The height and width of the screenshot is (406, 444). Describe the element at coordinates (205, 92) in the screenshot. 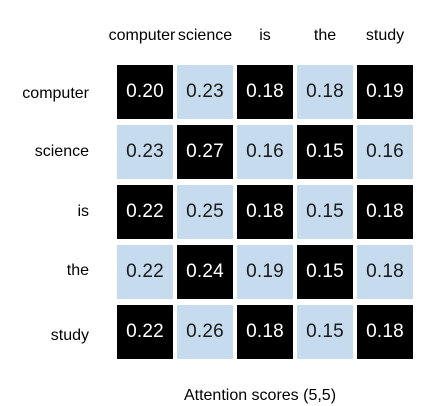

I see `cell-computer-science: 0.23` at that location.